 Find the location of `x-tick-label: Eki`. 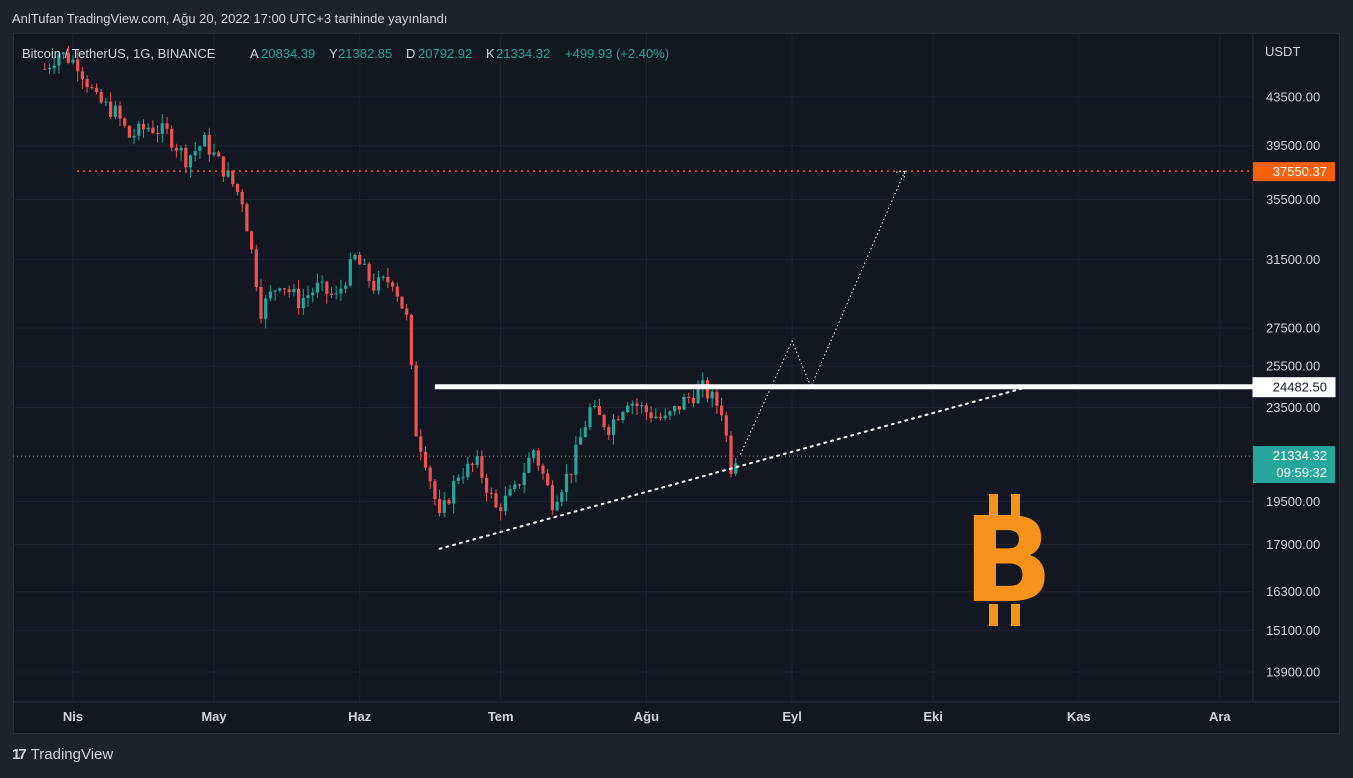

x-tick-label: Eki is located at coordinates (933, 716).